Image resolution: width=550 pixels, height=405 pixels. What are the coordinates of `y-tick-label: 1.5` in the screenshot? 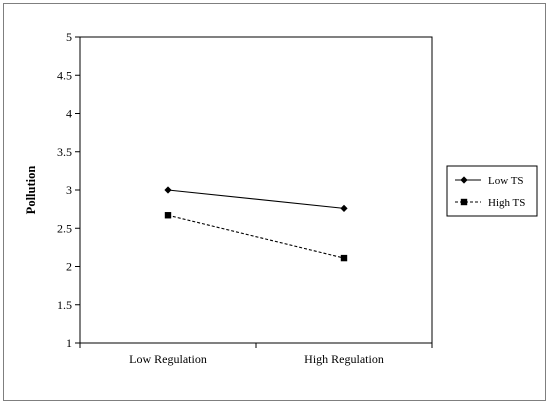 It's located at (64, 305).